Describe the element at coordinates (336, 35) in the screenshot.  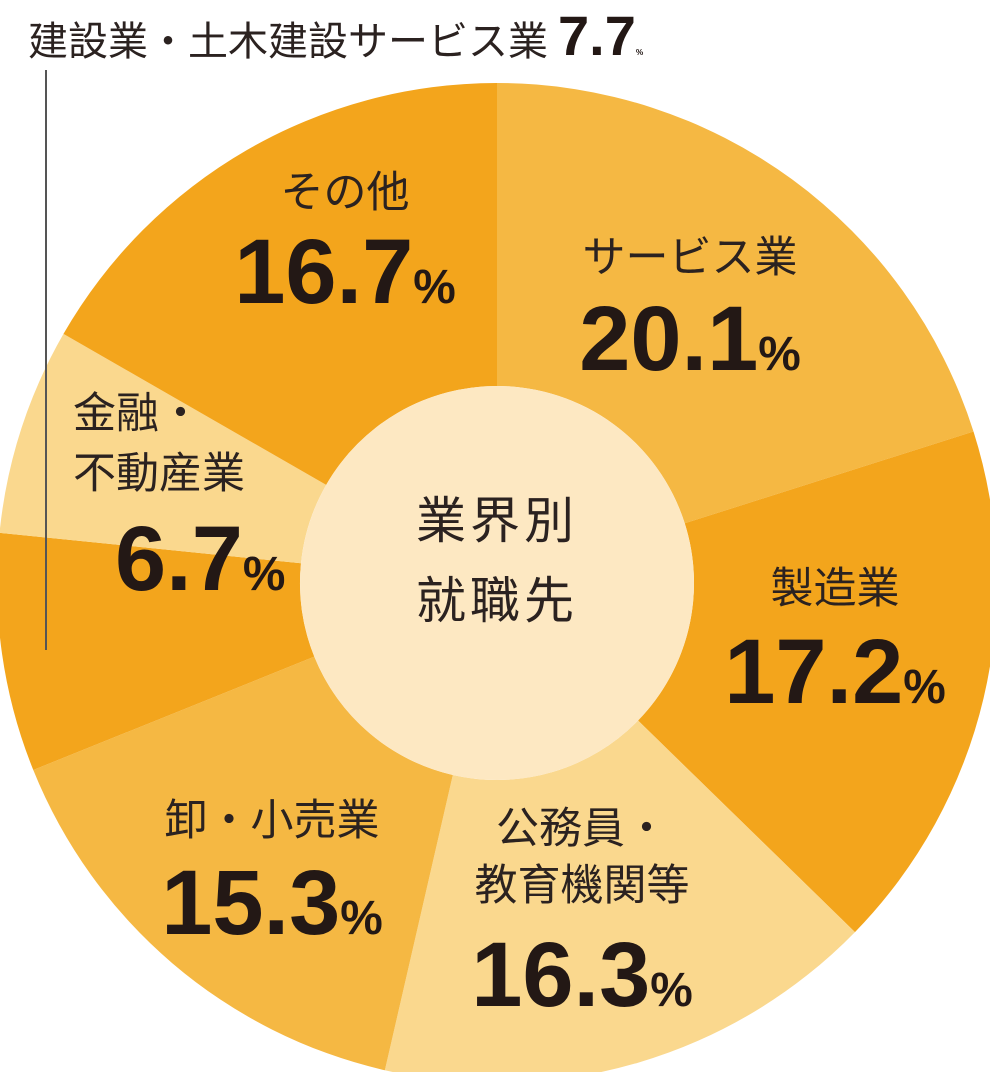
I see `slice-label-4: 建設業・土木建設サービス業 7.7%` at that location.